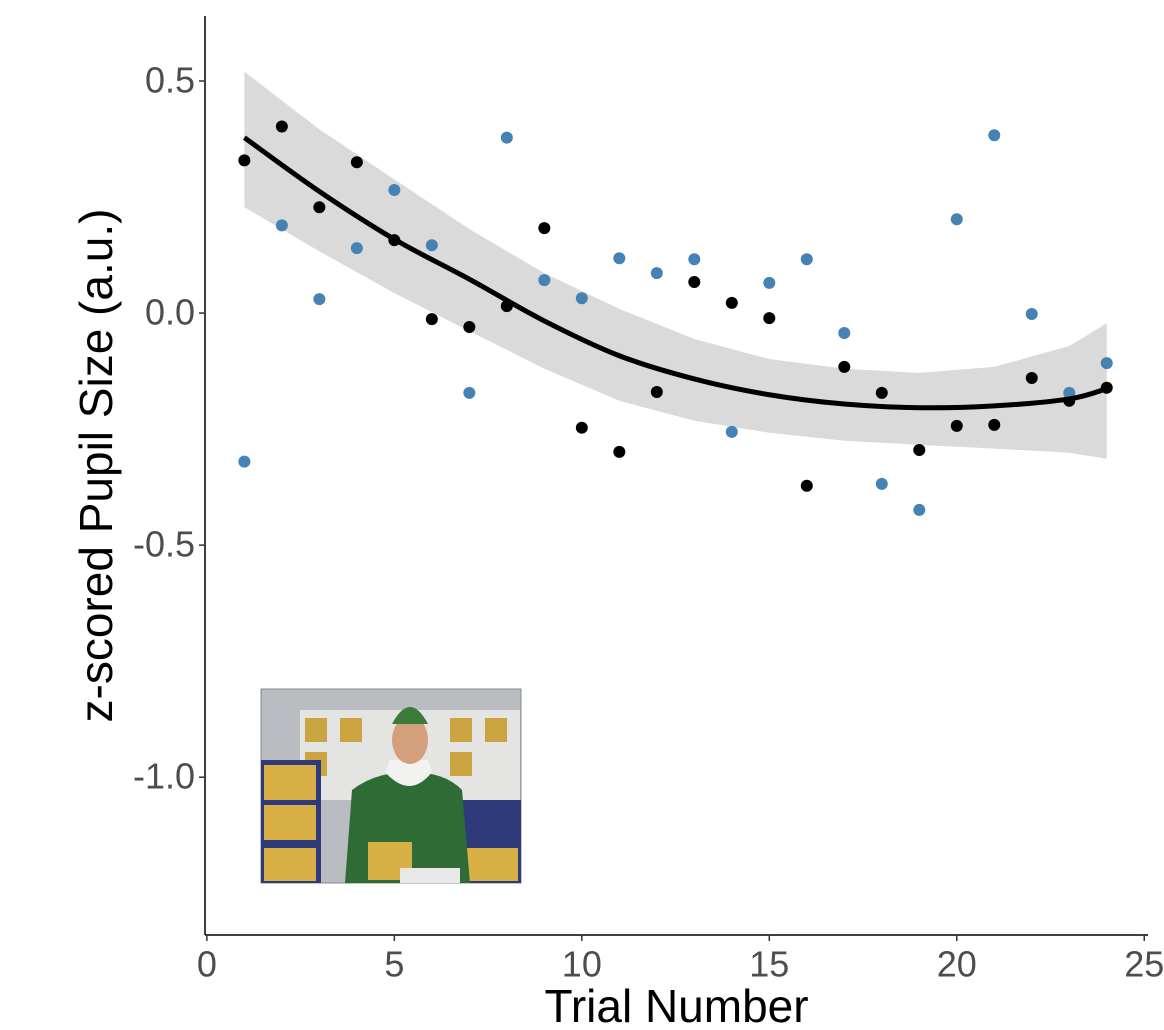  Describe the element at coordinates (170, 79) in the screenshot. I see `y-tick-label: 0.5` at that location.